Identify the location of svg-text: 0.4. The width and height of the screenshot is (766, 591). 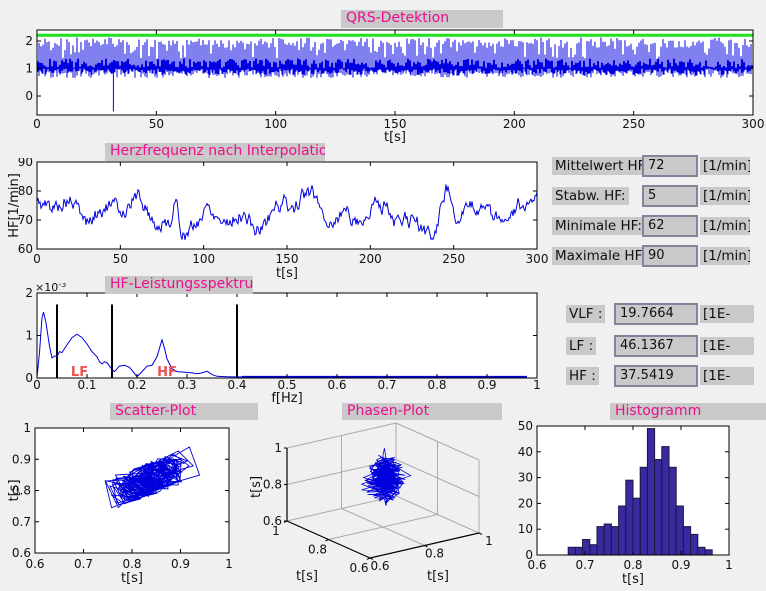
(236, 385).